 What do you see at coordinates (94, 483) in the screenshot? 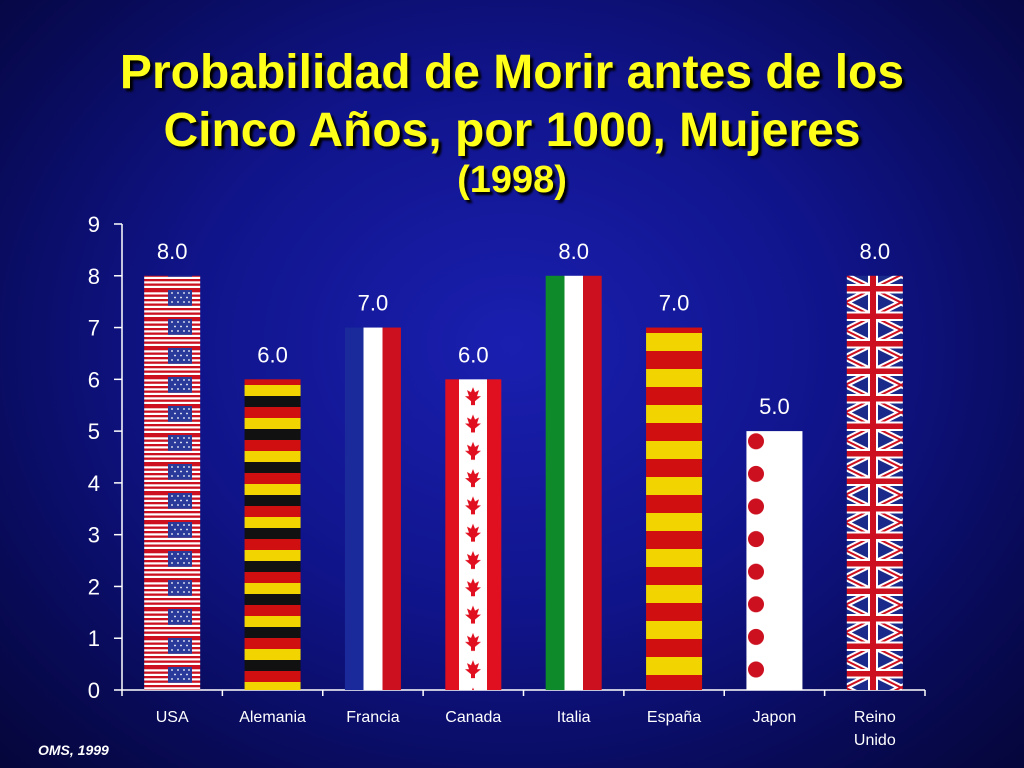
I see `y-tick-label: 4` at bounding box center [94, 483].